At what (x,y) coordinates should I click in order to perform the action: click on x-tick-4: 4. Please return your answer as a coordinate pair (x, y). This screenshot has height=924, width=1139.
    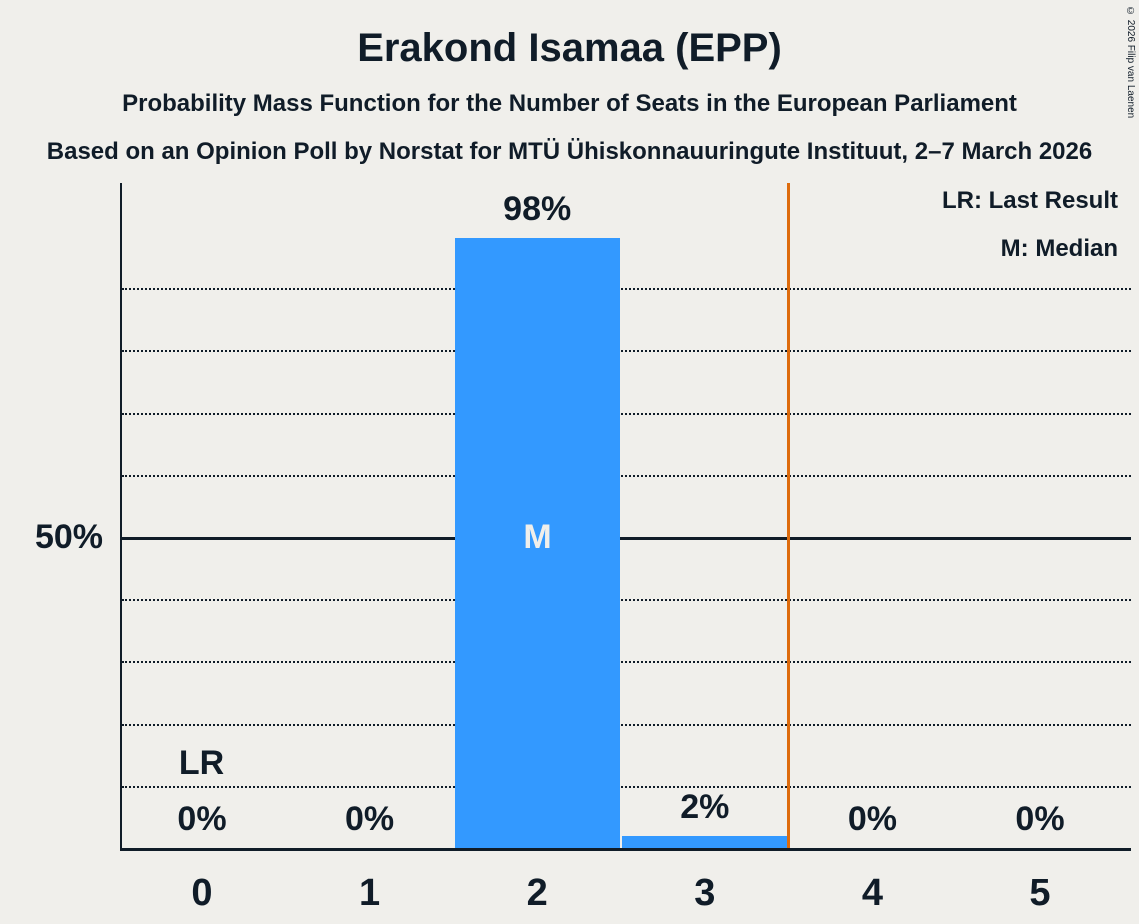
    Looking at the image, I should click on (872, 893).